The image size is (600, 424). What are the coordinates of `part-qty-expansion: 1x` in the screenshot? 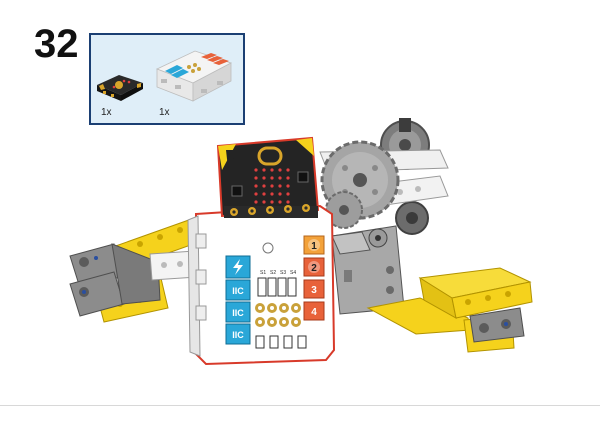 It's located at (164, 112).